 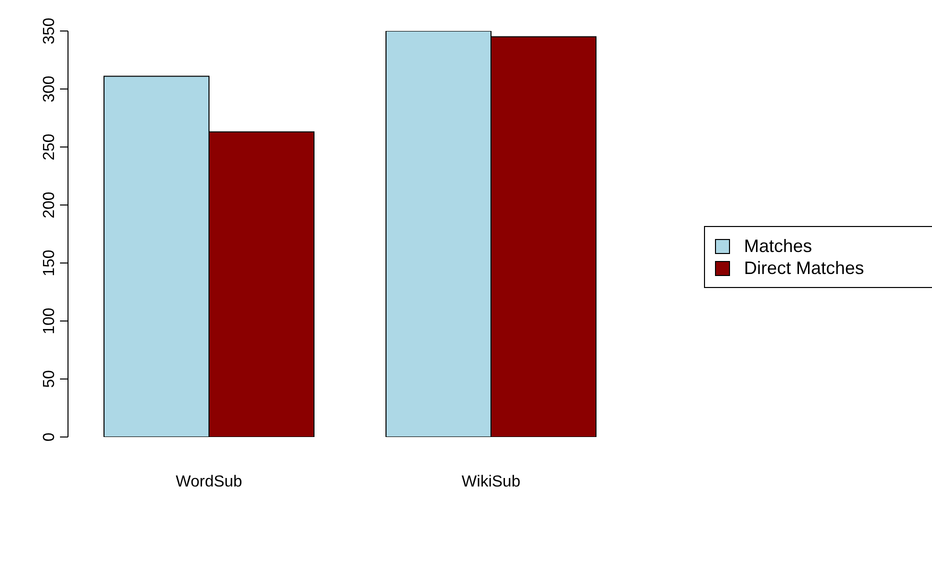 What do you see at coordinates (49, 379) in the screenshot?
I see `y-tick-label: 50` at bounding box center [49, 379].